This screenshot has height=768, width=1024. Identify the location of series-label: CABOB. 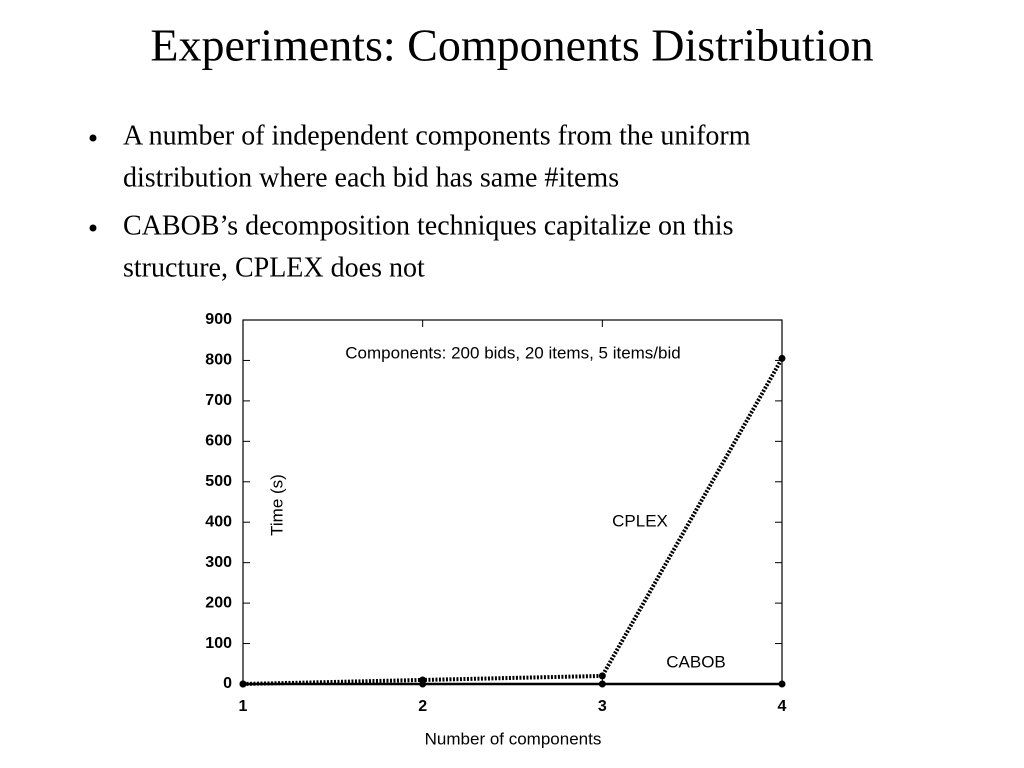
(696, 661).